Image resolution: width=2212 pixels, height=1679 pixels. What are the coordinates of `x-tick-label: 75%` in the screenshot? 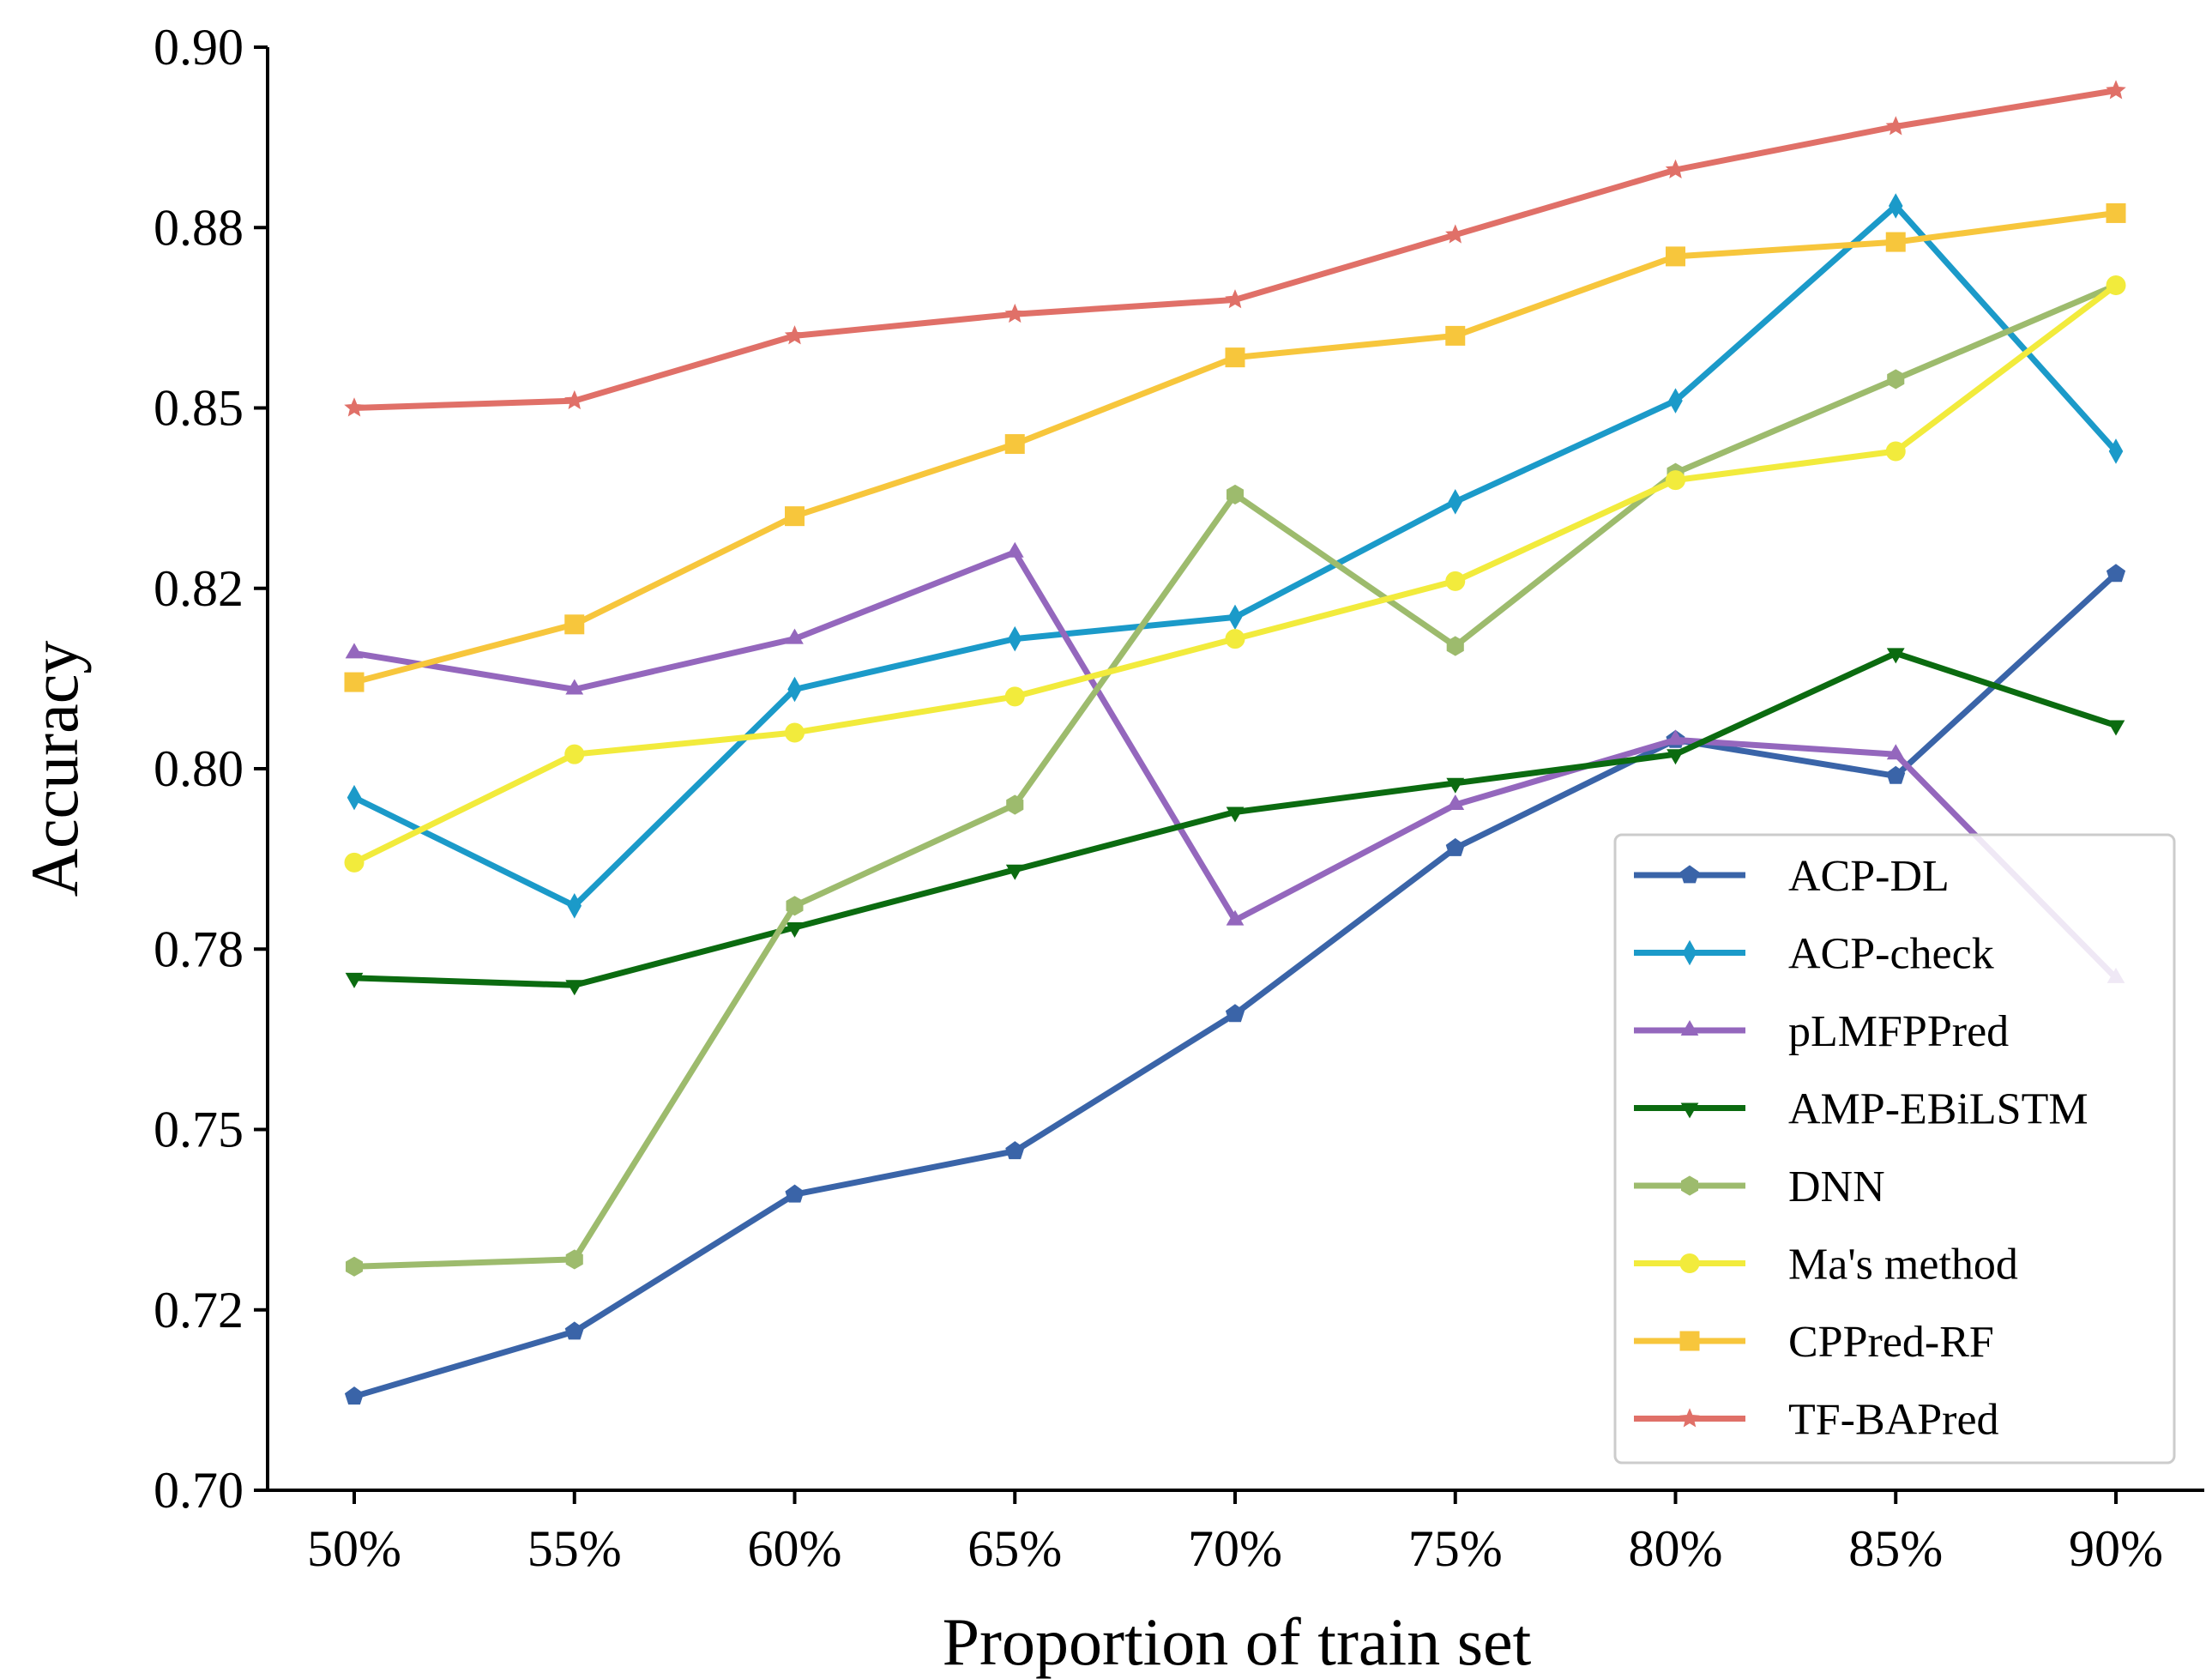 It's located at (1455, 1548).